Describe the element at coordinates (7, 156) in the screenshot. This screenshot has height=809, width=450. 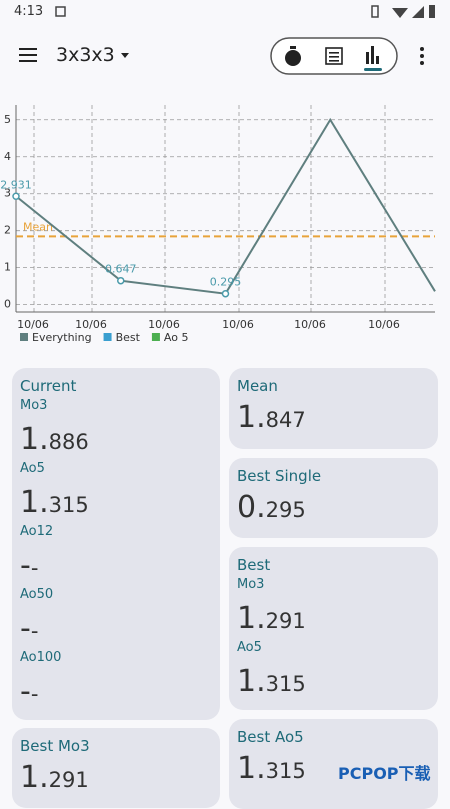
I see `y-tick-label: 4` at that location.